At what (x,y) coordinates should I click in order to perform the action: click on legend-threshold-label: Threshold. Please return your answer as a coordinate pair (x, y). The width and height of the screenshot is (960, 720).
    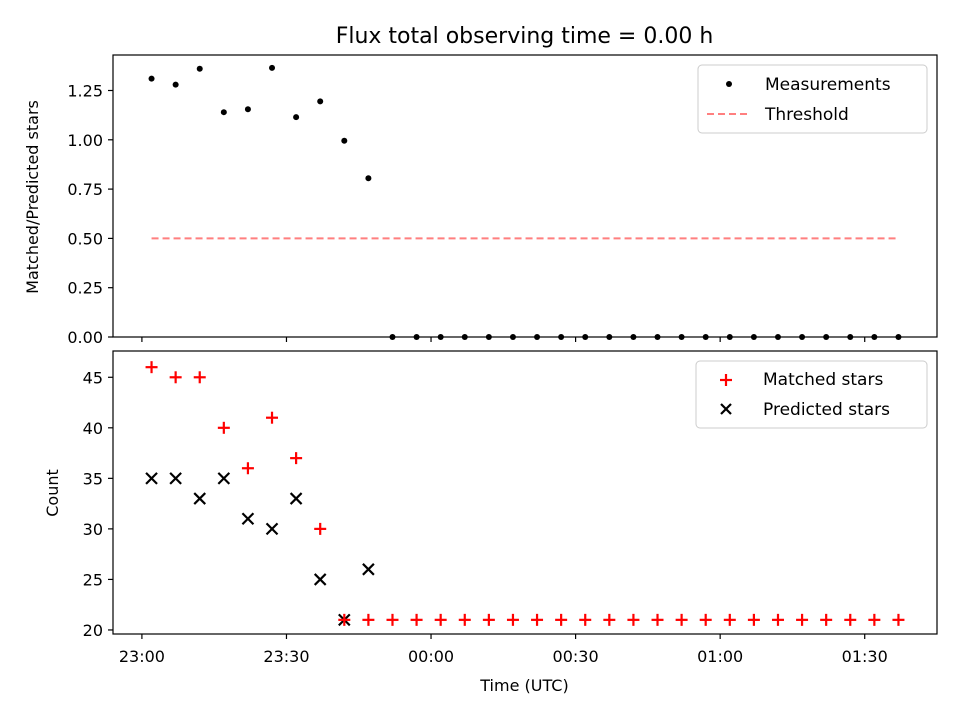
    Looking at the image, I should click on (806, 115).